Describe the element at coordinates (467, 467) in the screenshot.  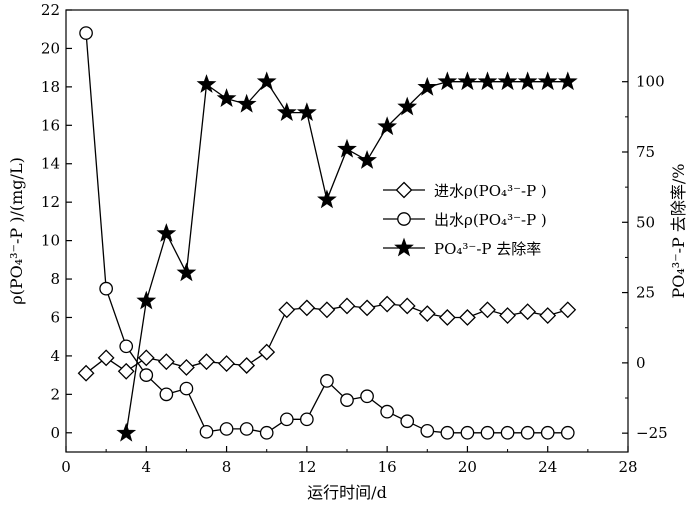
I see `x-tick-label: 20` at that location.